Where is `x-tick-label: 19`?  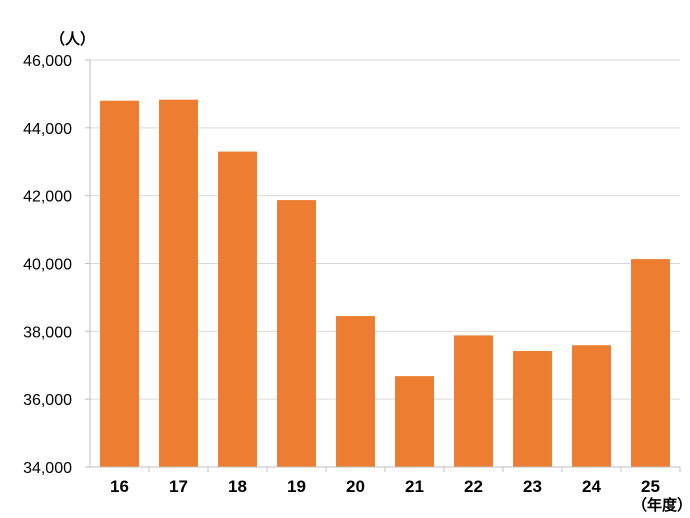 x-tick-label: 19 is located at coordinates (296, 486).